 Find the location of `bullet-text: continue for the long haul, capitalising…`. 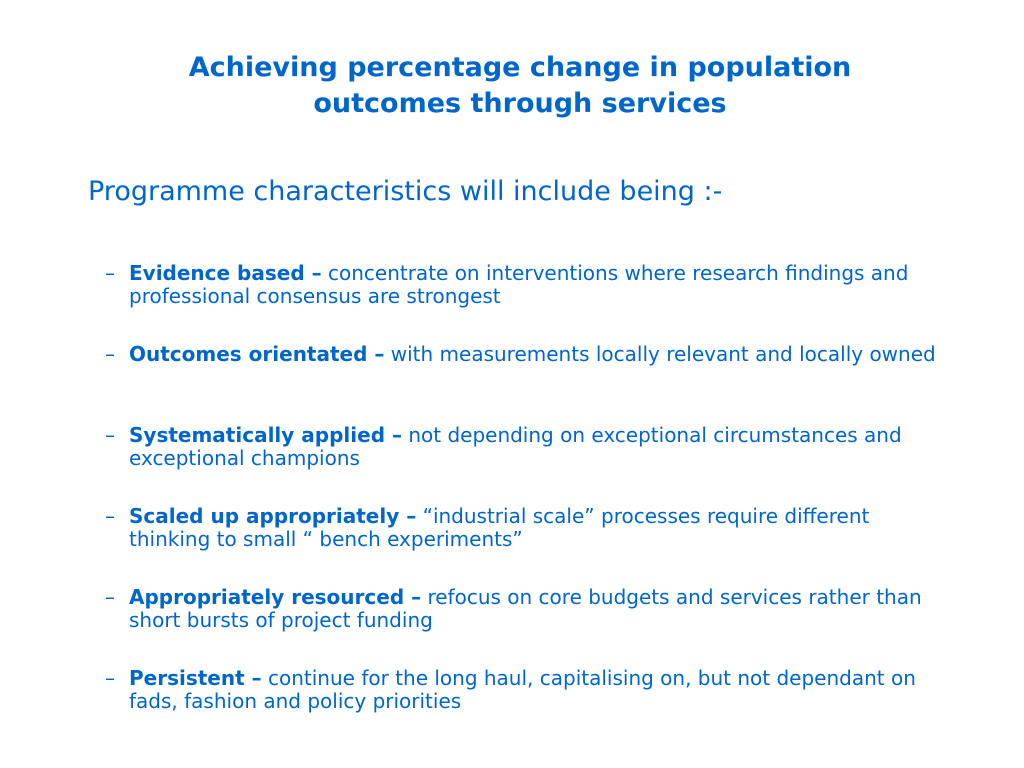

bullet-text: continue for the long haul, capitalising… is located at coordinates (522, 689).